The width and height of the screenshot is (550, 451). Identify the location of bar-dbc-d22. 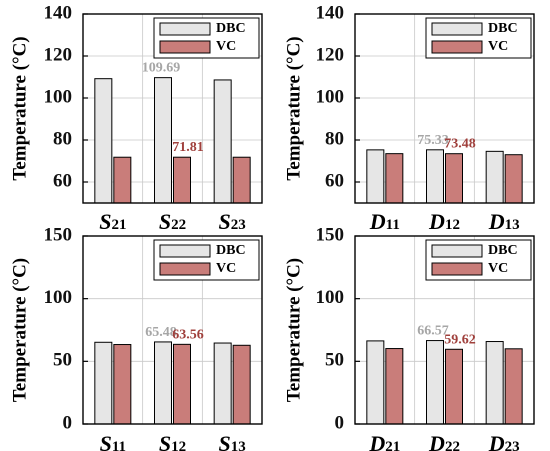
(435, 382).